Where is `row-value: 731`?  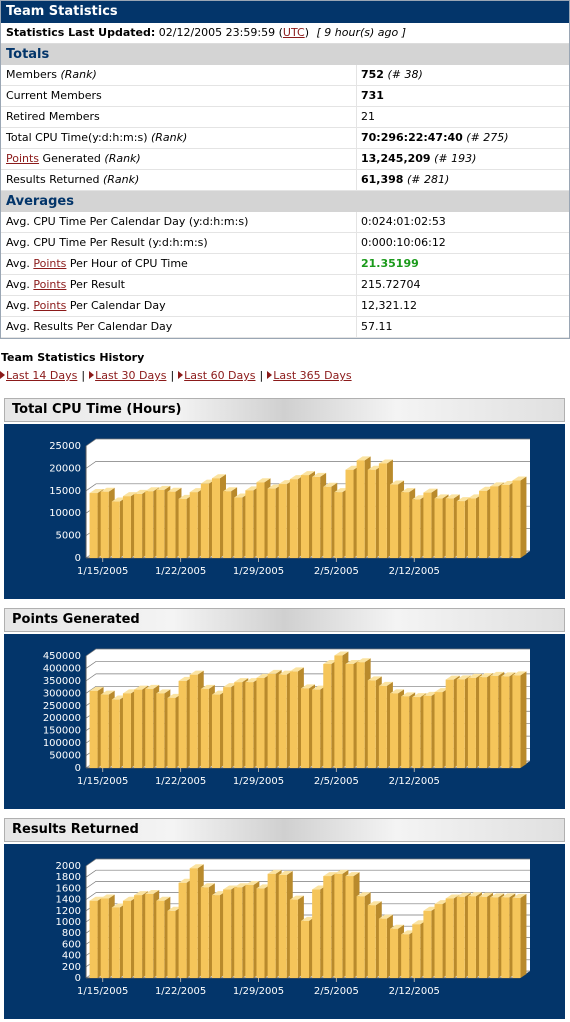
row-value: 731 is located at coordinates (372, 96).